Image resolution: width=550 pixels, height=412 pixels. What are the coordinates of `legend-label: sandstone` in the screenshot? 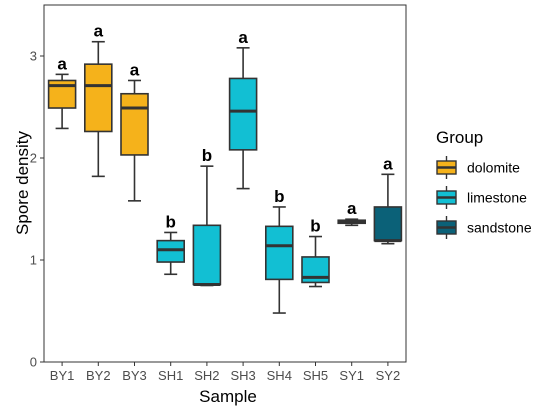 It's located at (499, 228).